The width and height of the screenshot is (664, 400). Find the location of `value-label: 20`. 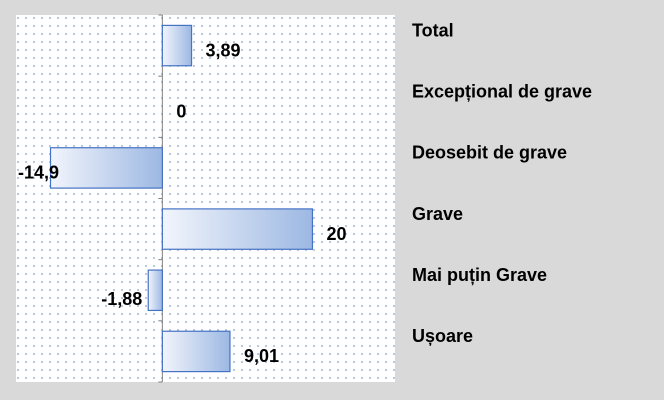

value-label: 20 is located at coordinates (336, 234).